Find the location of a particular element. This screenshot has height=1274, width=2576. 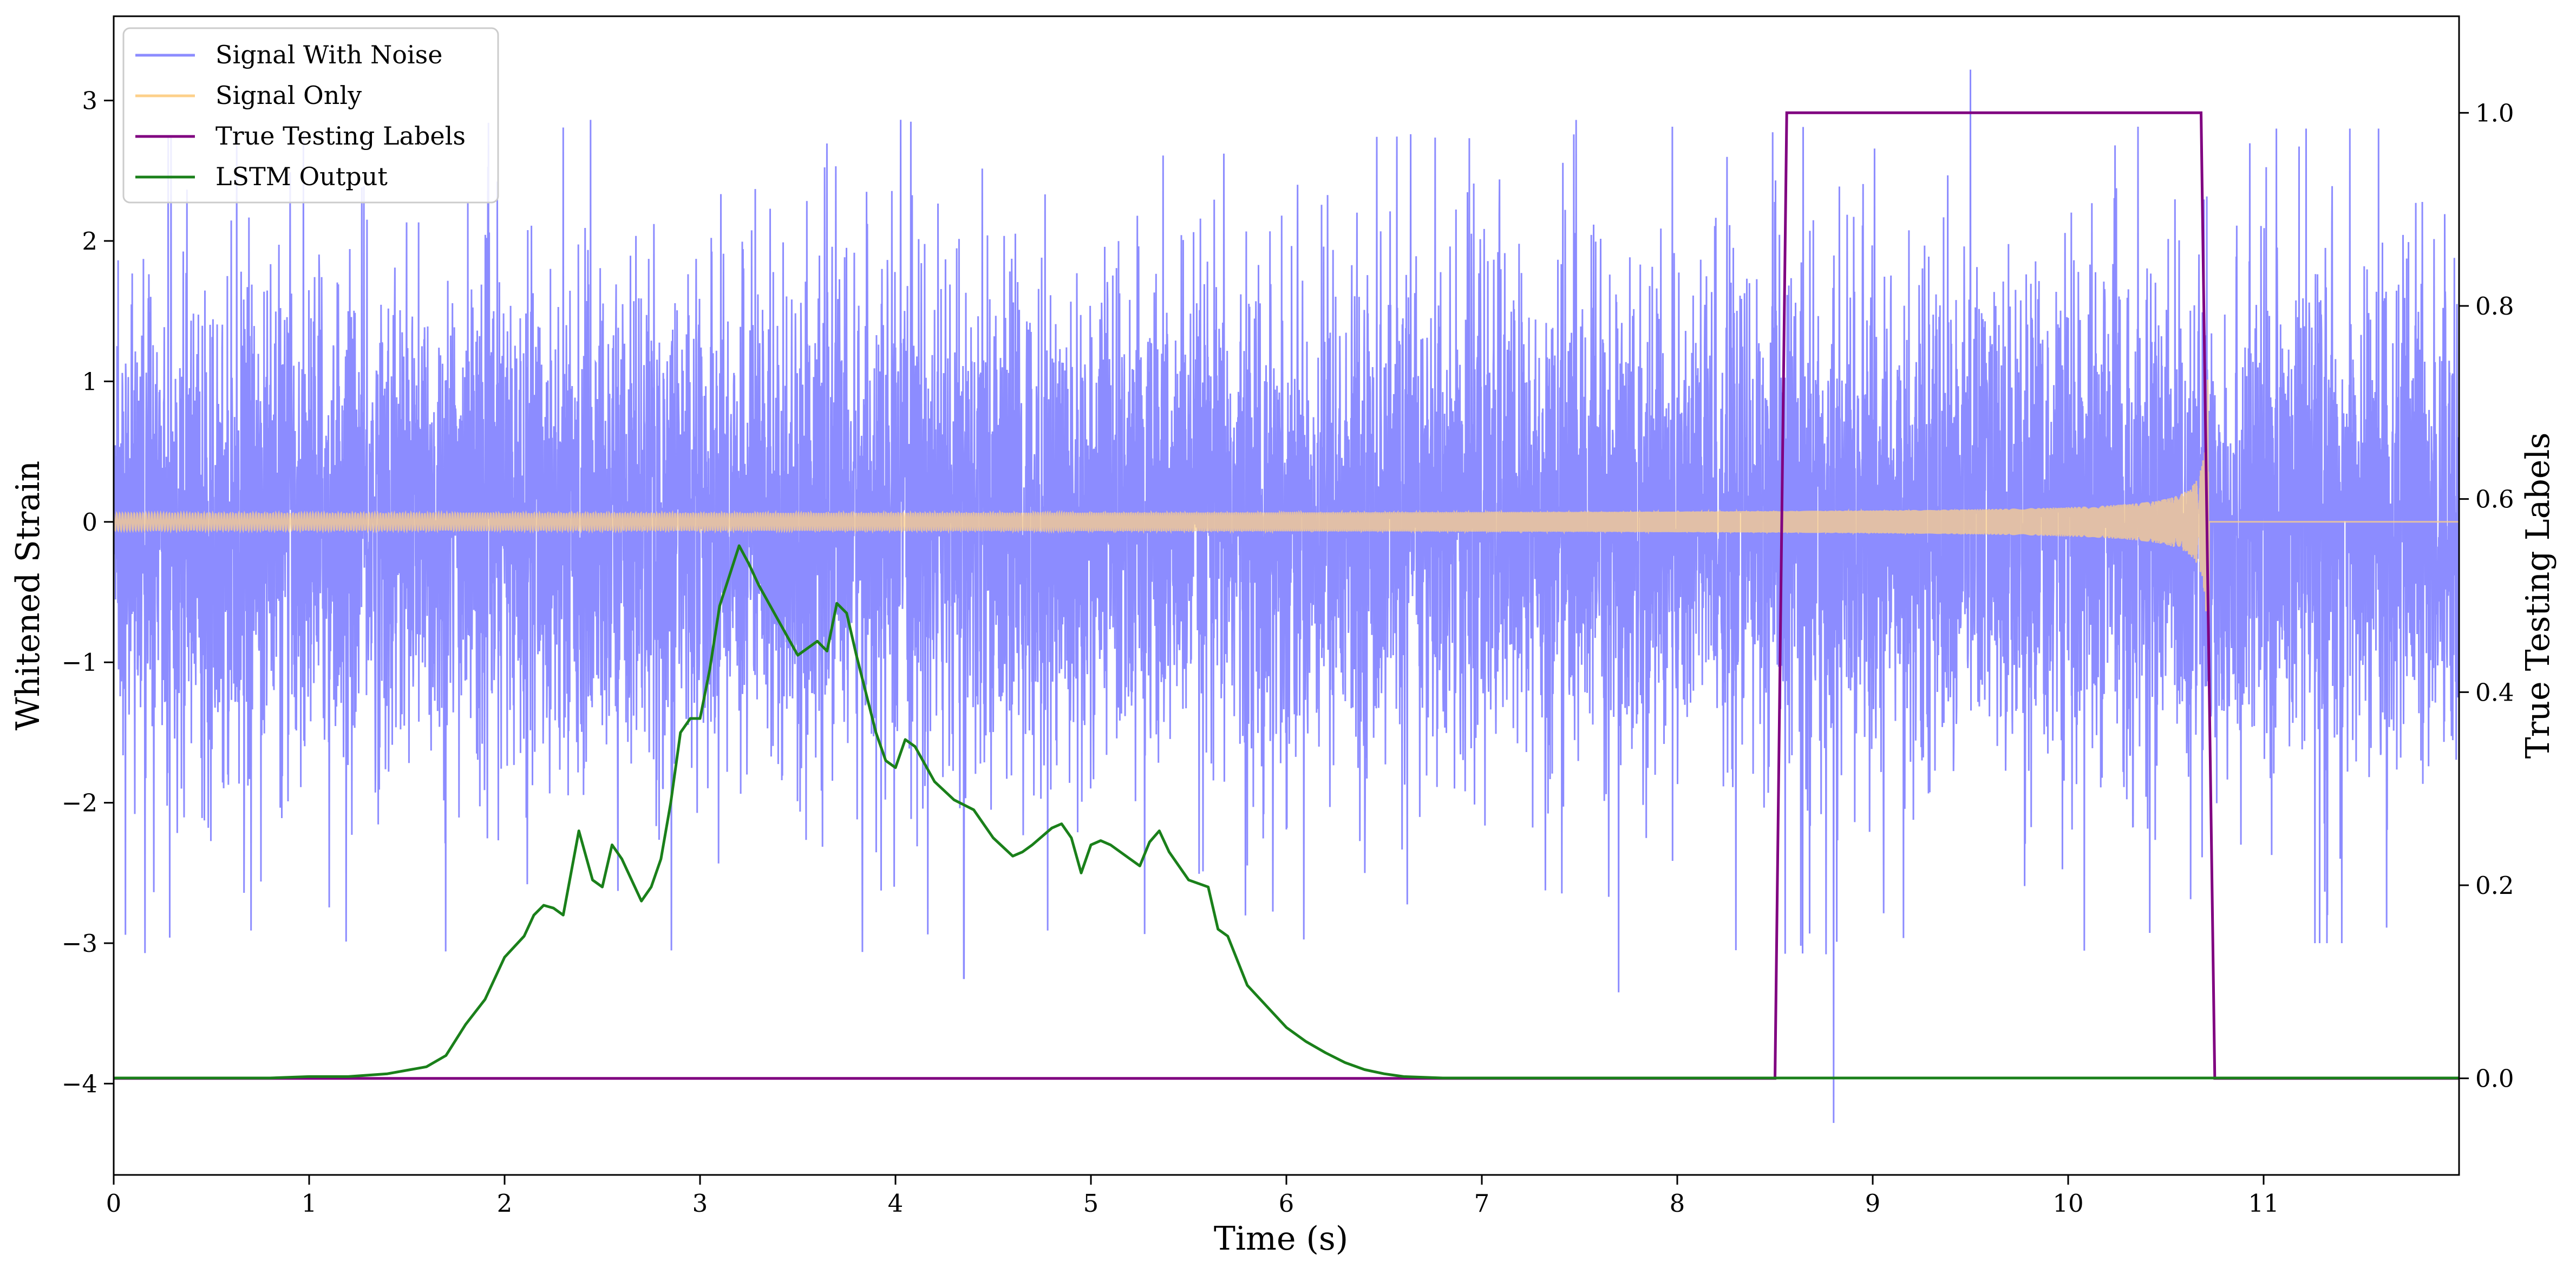

y-tick-label: 1 is located at coordinates (90, 381).